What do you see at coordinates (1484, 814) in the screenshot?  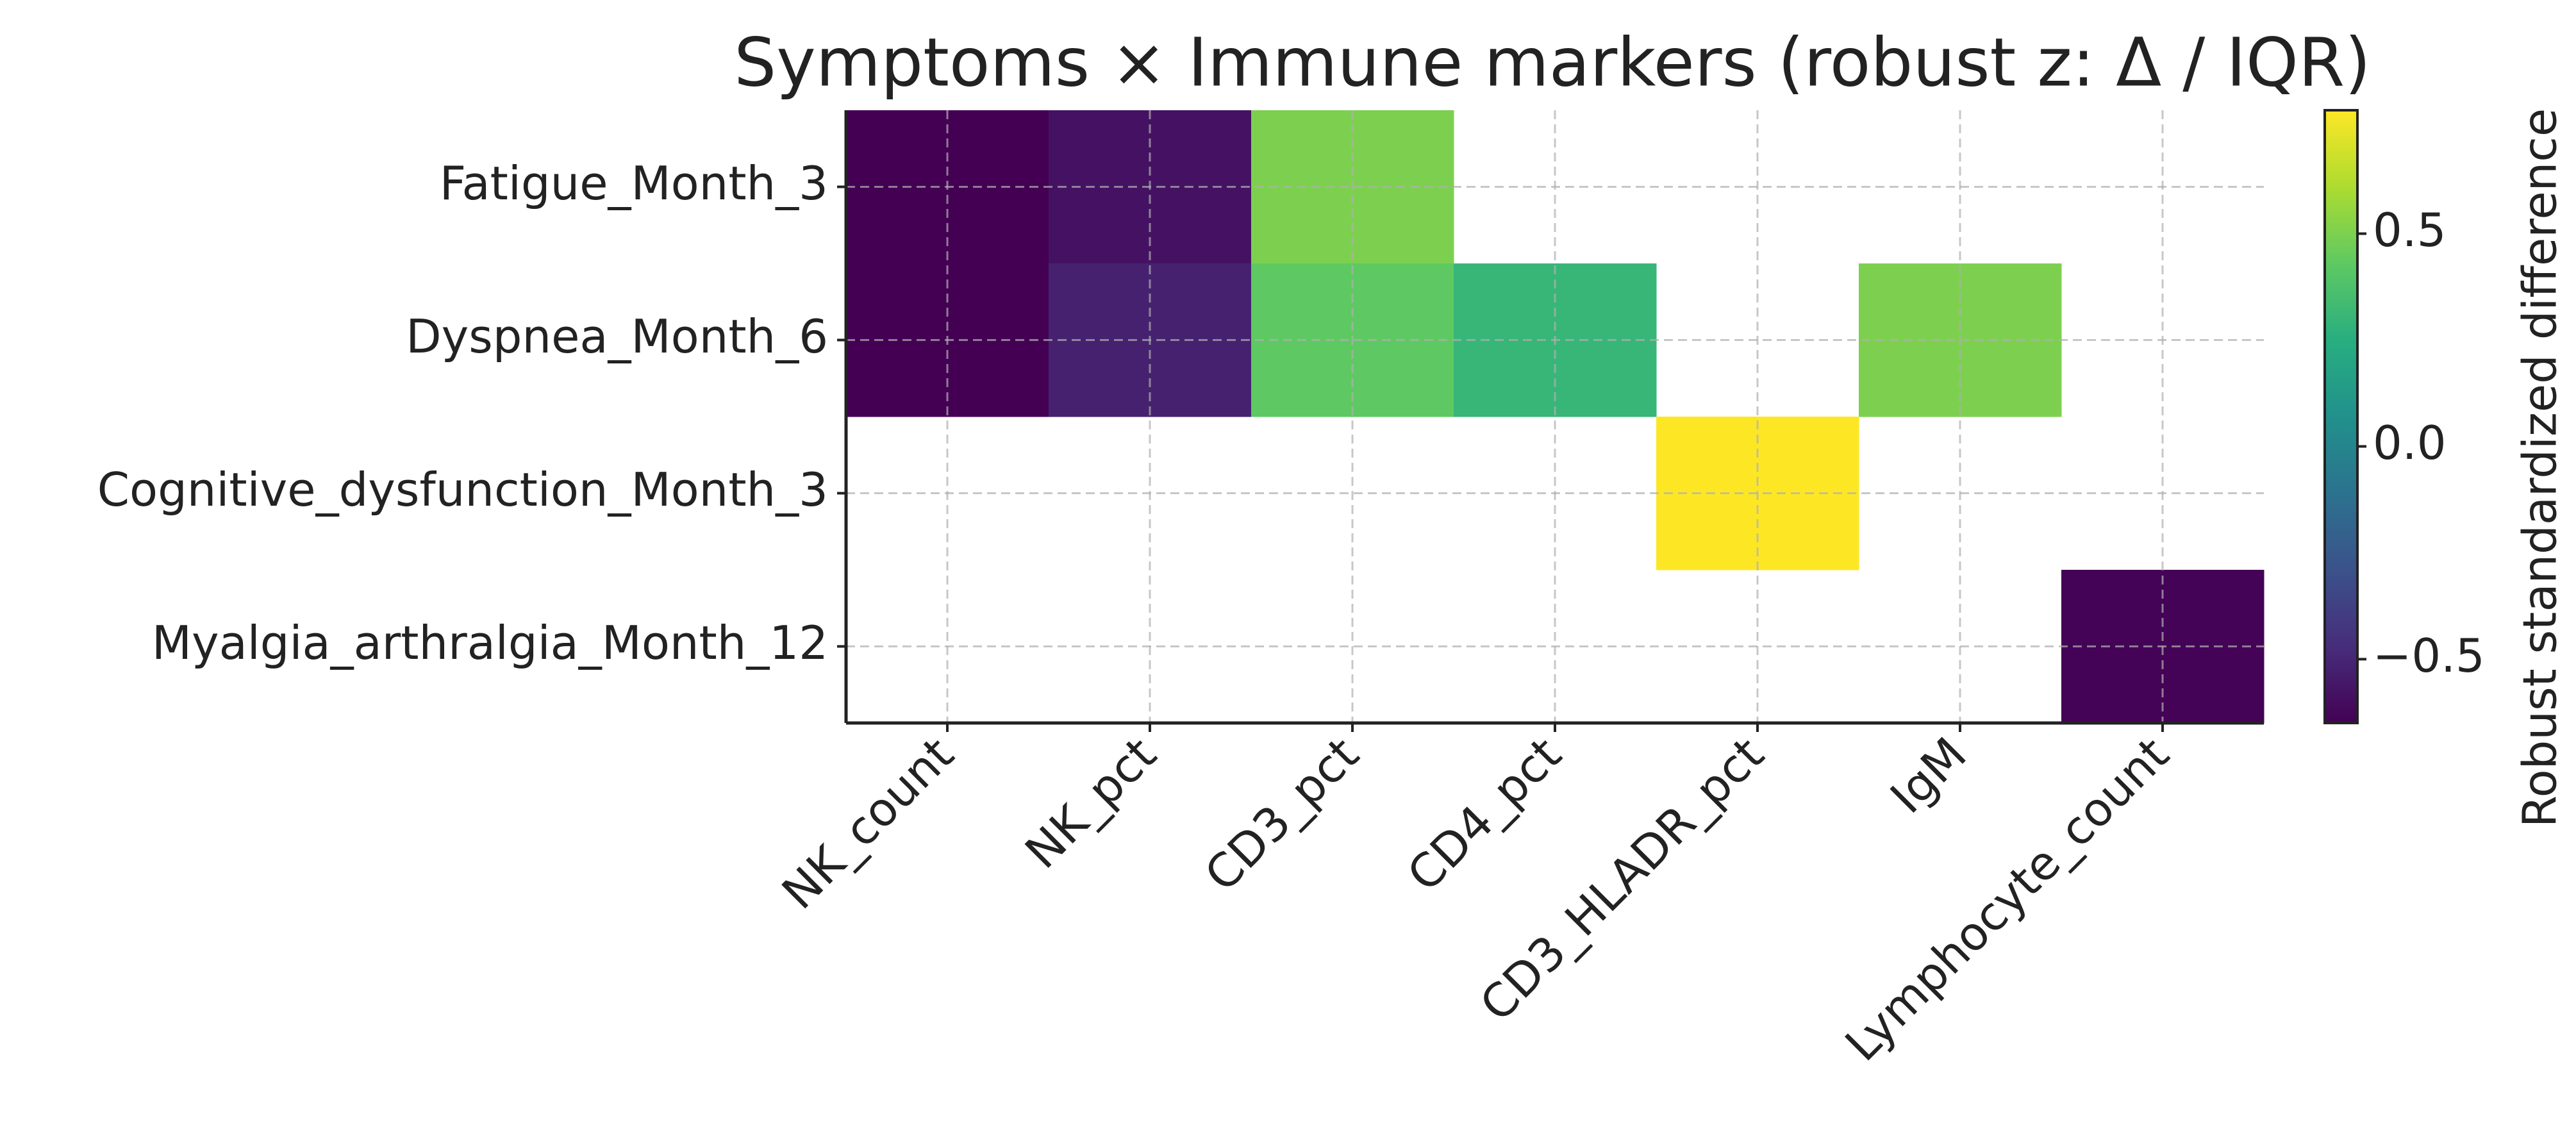 I see `x-tick-label: CD4_pct` at bounding box center [1484, 814].